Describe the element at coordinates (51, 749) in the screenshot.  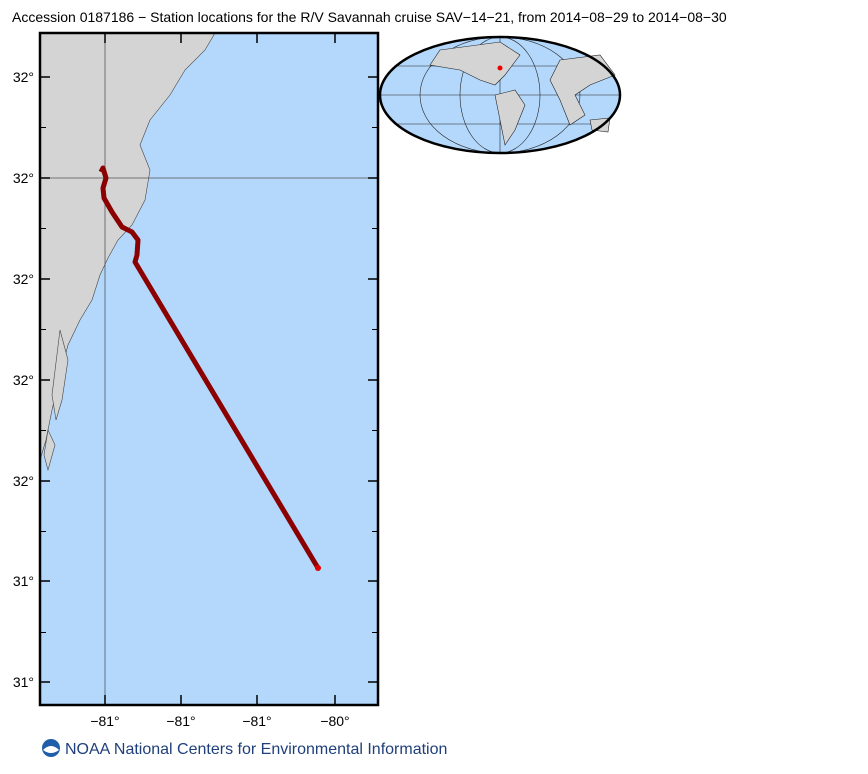
I see `noaa-logo-bird` at that location.